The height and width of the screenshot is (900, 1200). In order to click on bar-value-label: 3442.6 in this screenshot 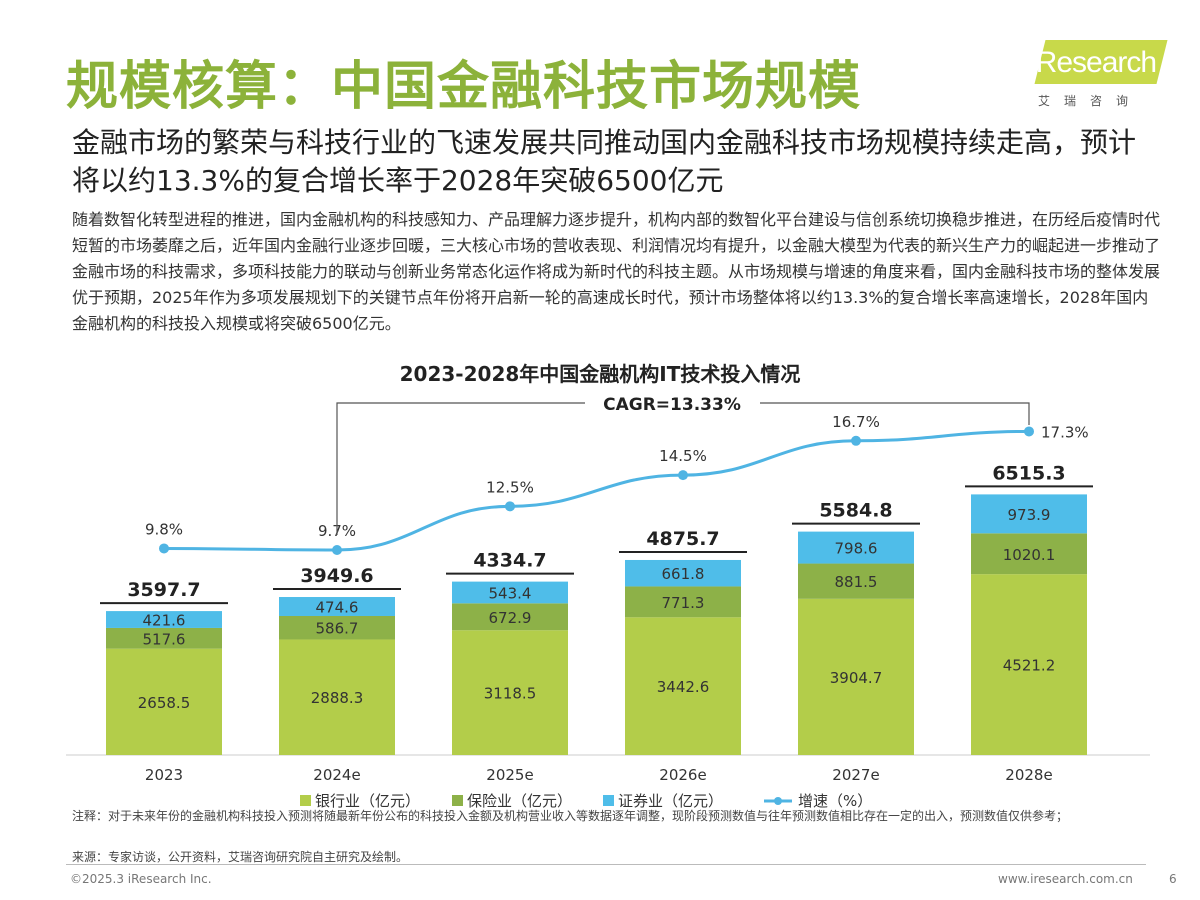, I will do `click(683, 687)`.